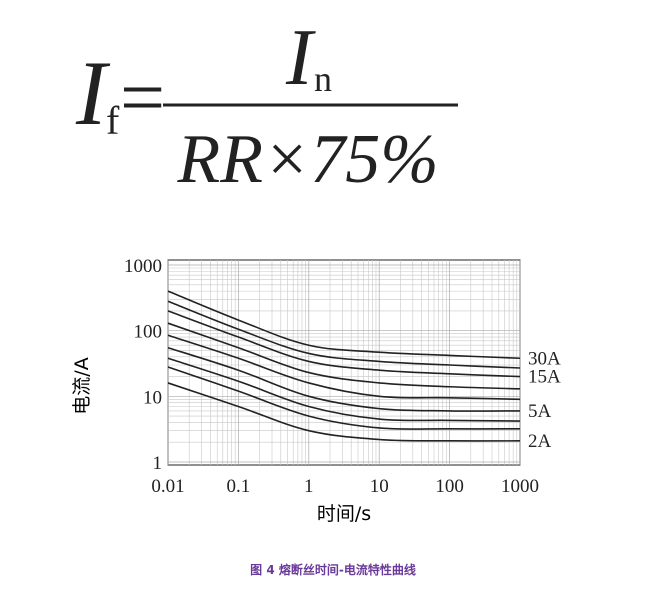  I want to click on x-tick-label: 10, so click(379, 486).